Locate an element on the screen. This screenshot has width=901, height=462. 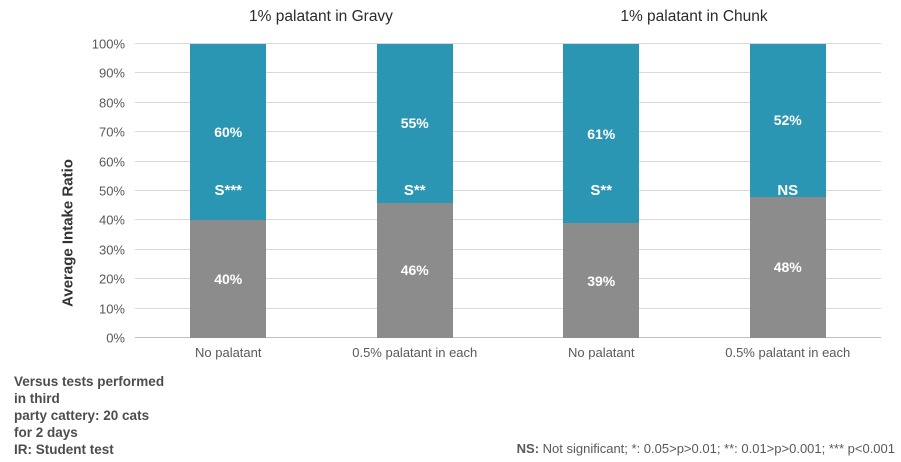
bar-bottom-value-label: 39% is located at coordinates (601, 280).